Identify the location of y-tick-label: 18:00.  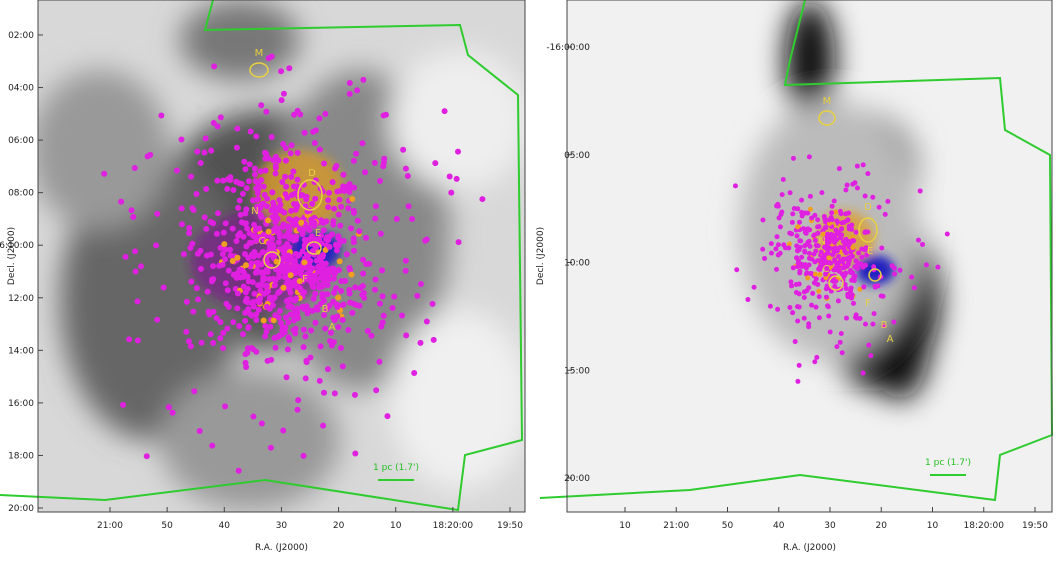
(21, 456).